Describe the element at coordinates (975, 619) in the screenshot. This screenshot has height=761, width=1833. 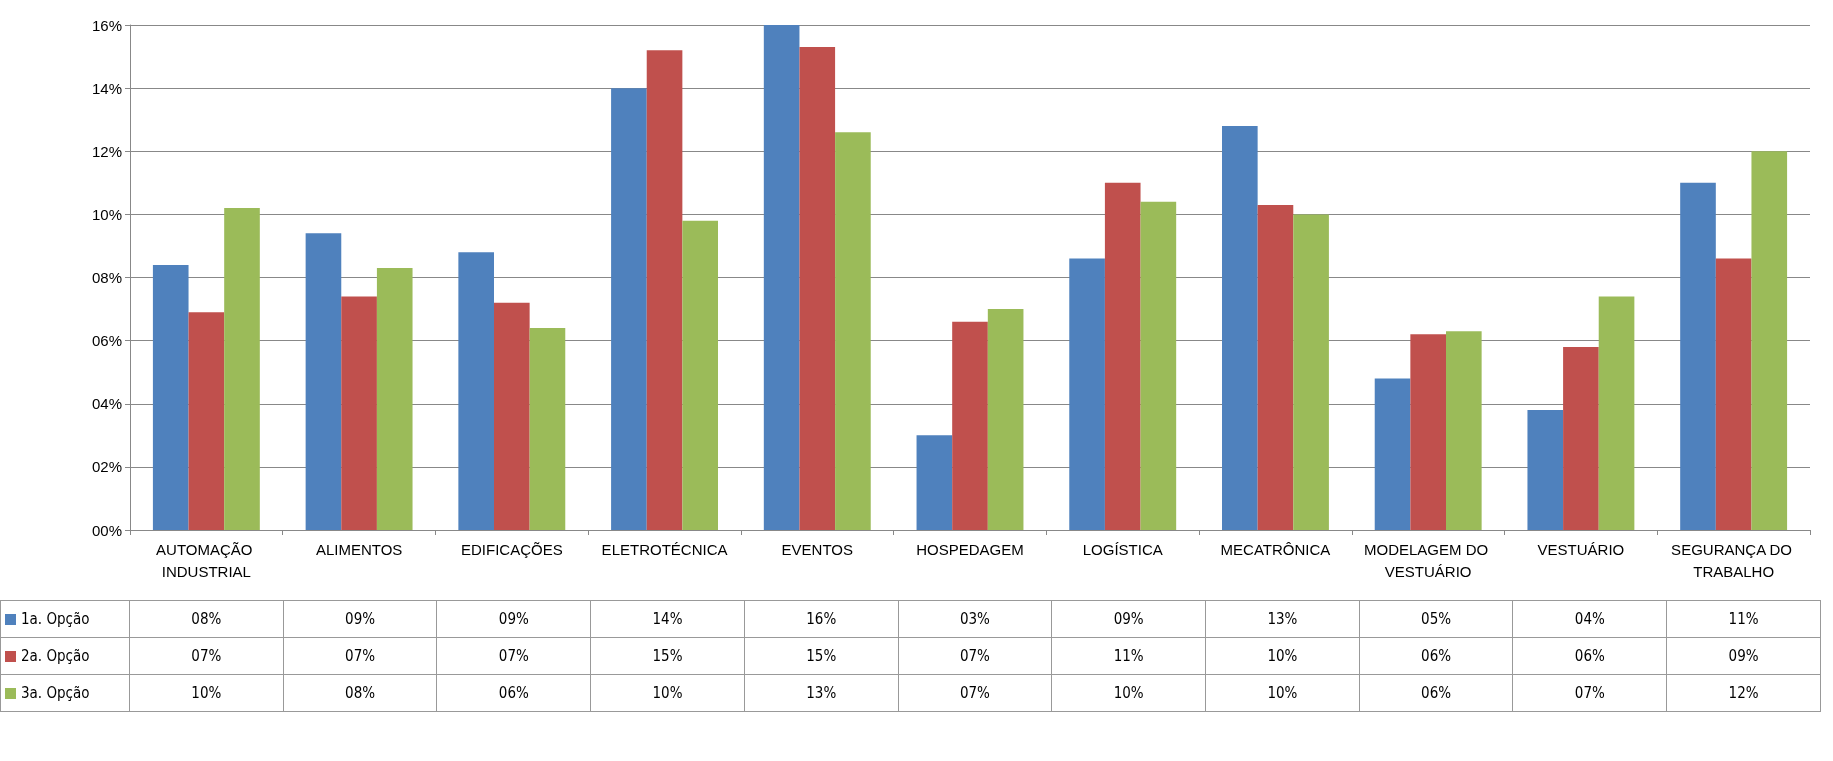
I see `data-label: 03%` at that location.